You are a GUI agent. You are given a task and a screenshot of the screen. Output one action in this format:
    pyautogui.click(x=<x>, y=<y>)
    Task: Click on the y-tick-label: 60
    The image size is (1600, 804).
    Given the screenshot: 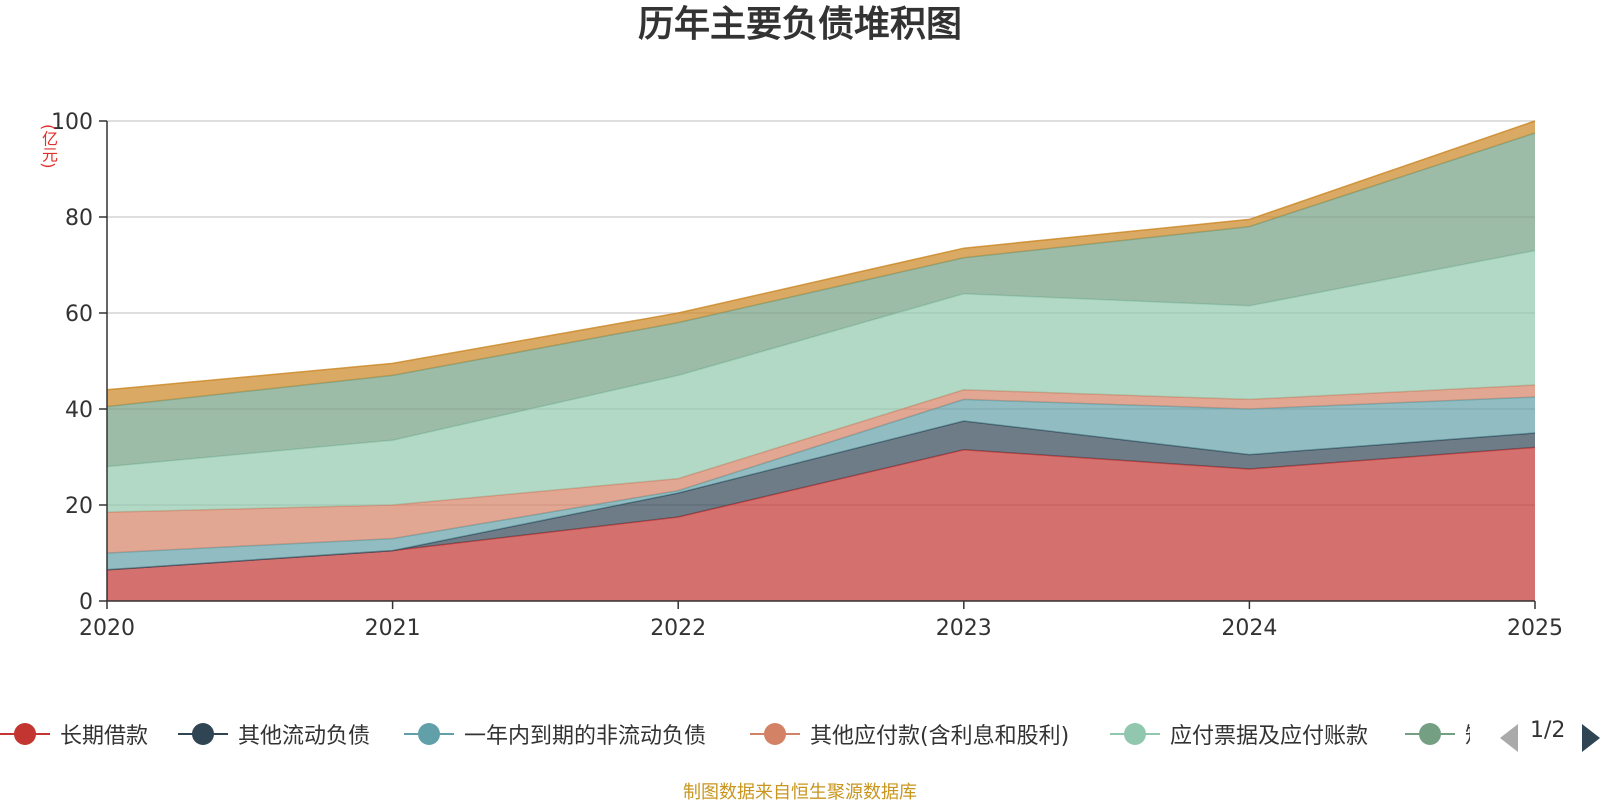 What is the action you would take?
    pyautogui.click(x=79, y=314)
    